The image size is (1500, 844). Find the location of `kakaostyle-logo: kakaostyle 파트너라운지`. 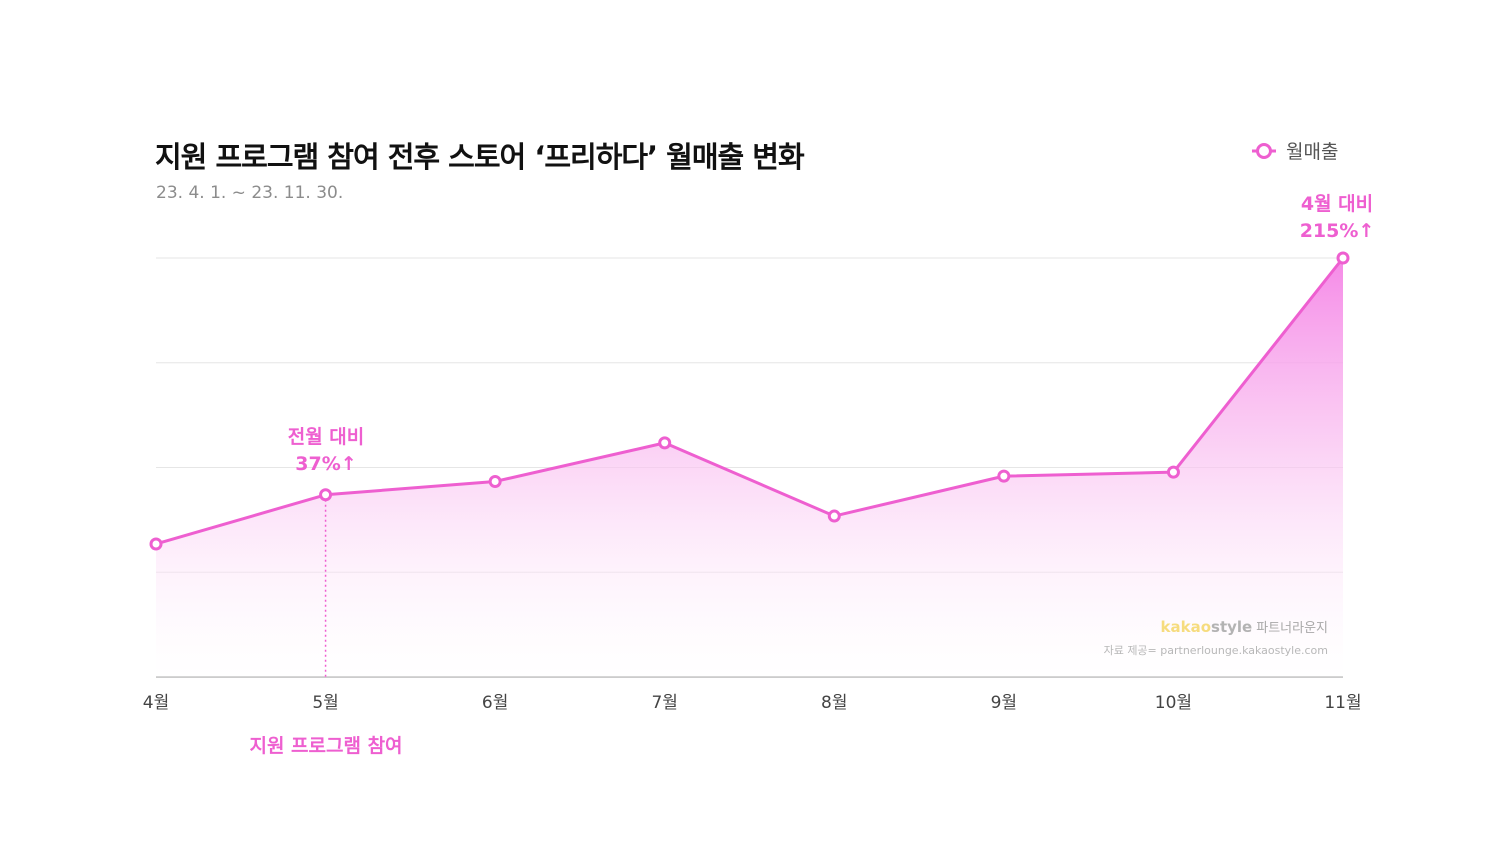

kakaostyle-logo: kakaostyle 파트너라운지 is located at coordinates (1244, 627).